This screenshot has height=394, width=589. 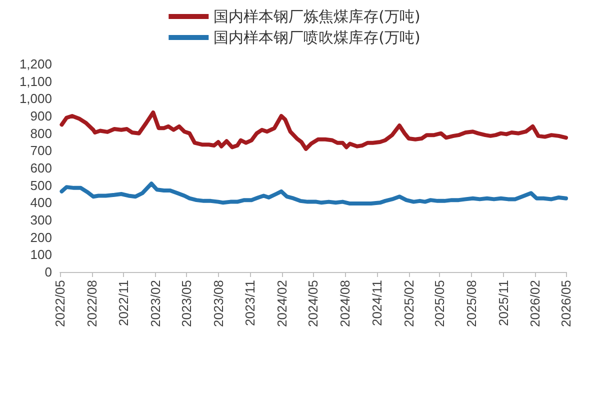 What do you see at coordinates (250, 303) in the screenshot?
I see `x-tick-label: 2023/11` at bounding box center [250, 303].